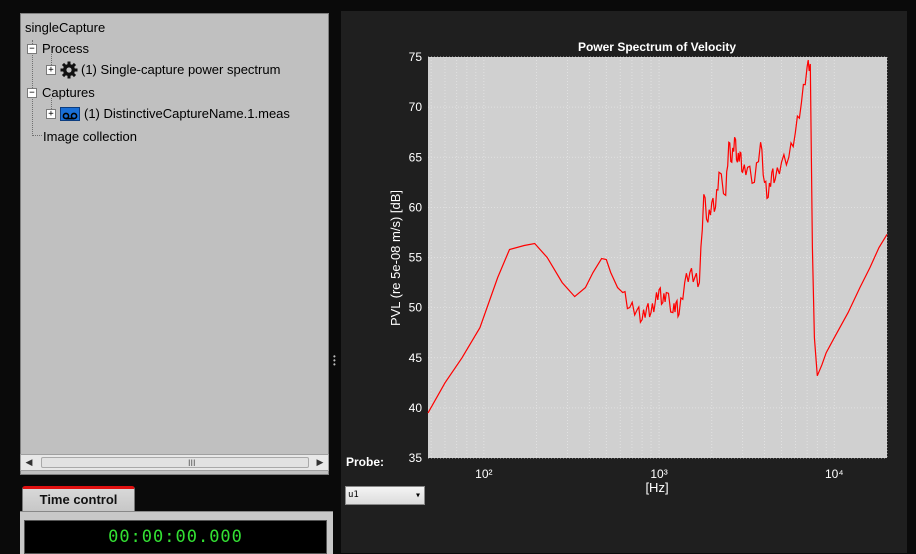  I want to click on x-tick-label: 10³, so click(658, 474).